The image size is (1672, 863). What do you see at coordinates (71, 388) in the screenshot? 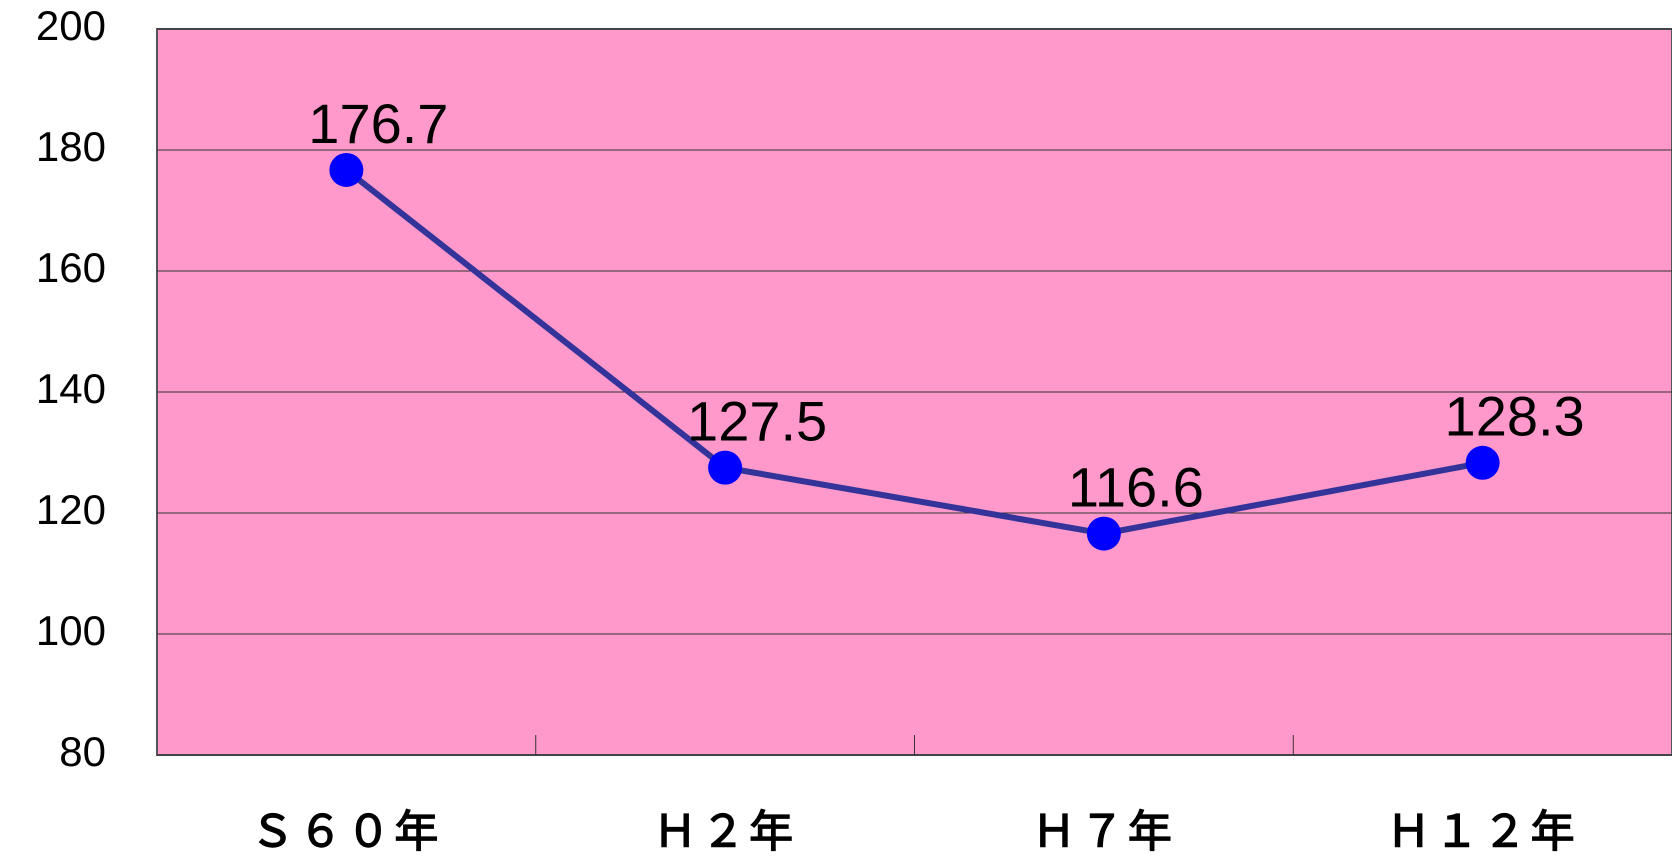
I see `y-tick-label: 140` at bounding box center [71, 388].